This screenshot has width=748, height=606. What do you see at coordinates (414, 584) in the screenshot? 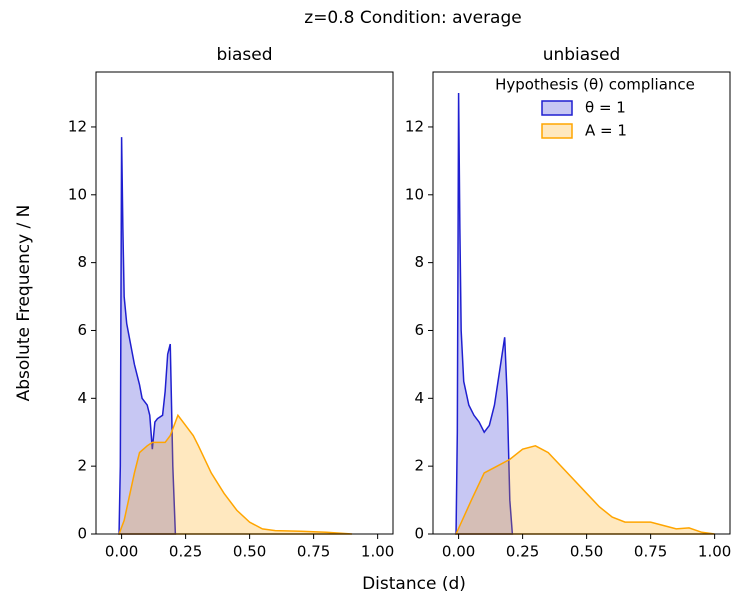
I see `x-axis-label: Distance (d)` at bounding box center [414, 584].